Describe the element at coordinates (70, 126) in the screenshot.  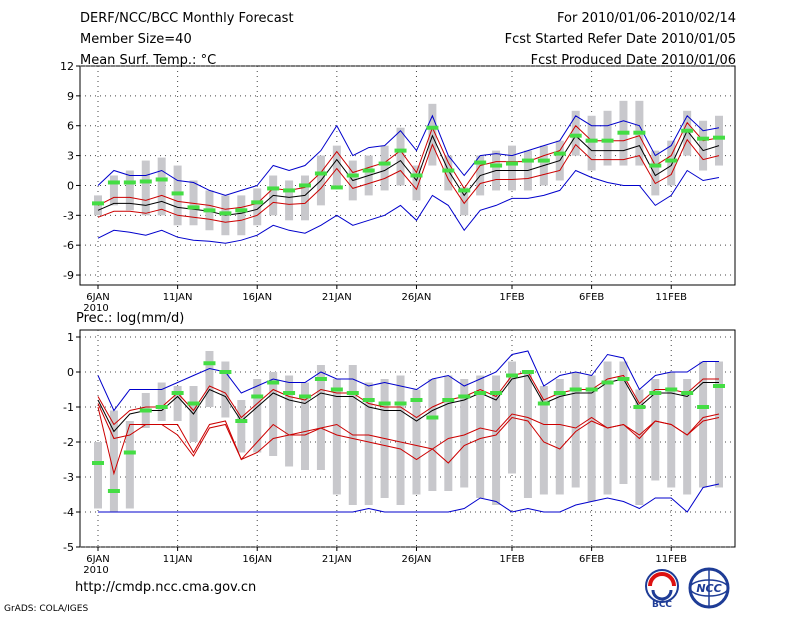
I see `y-tick-label: 6` at that location.